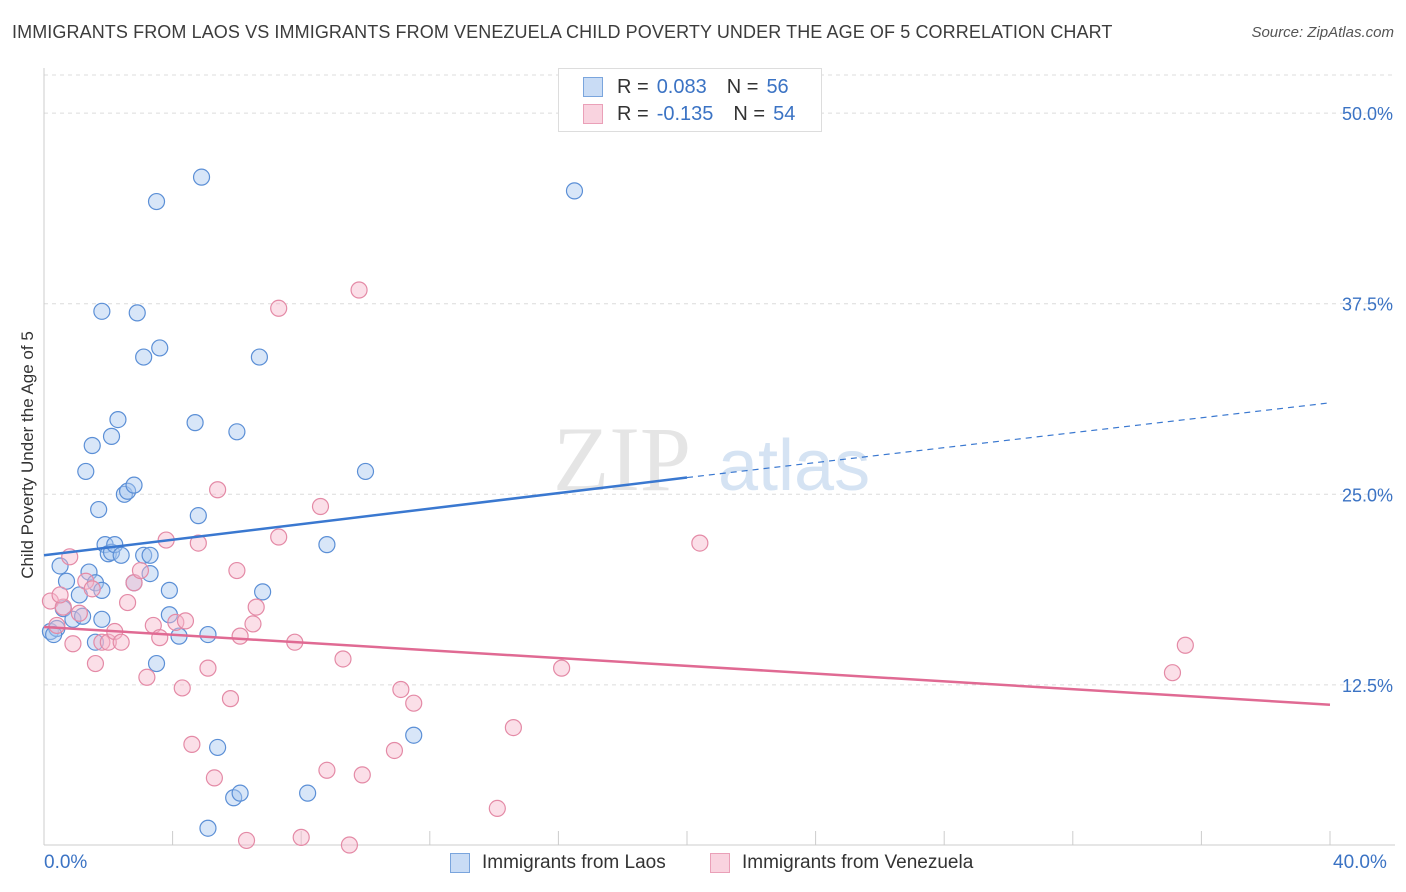  I want to click on n-value-laos: 56, so click(777, 86).